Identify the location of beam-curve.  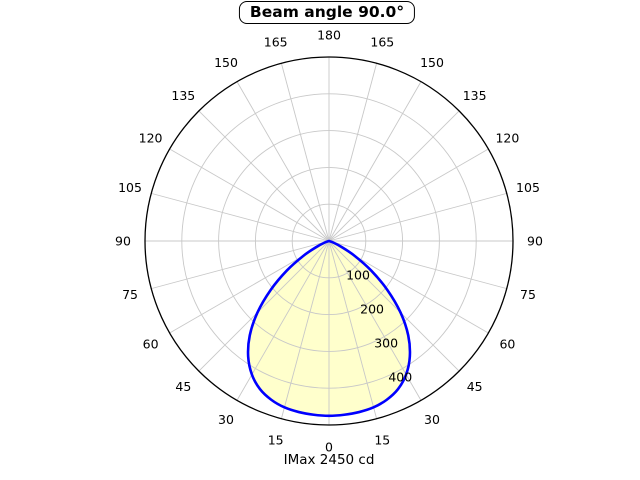
(329, 328).